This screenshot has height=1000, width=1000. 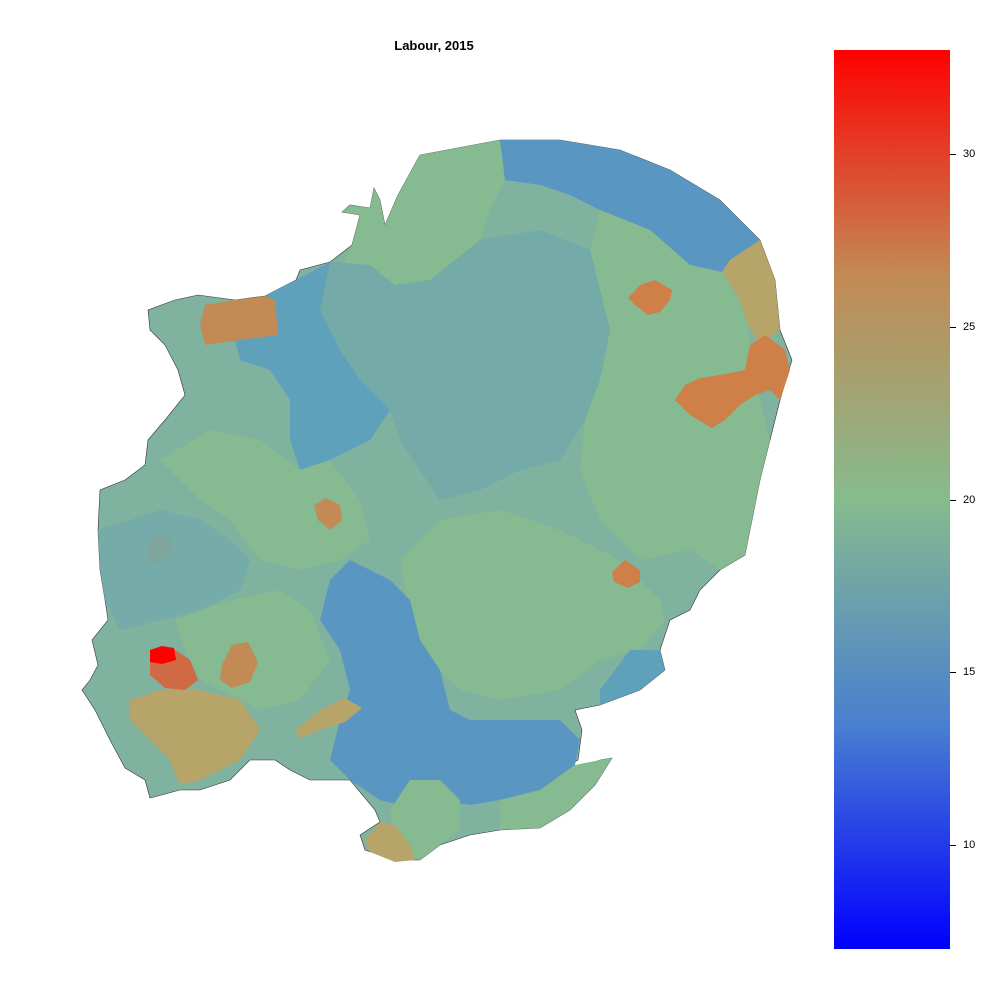 I want to click on page-title: Labour, 2015, so click(x=434, y=45).